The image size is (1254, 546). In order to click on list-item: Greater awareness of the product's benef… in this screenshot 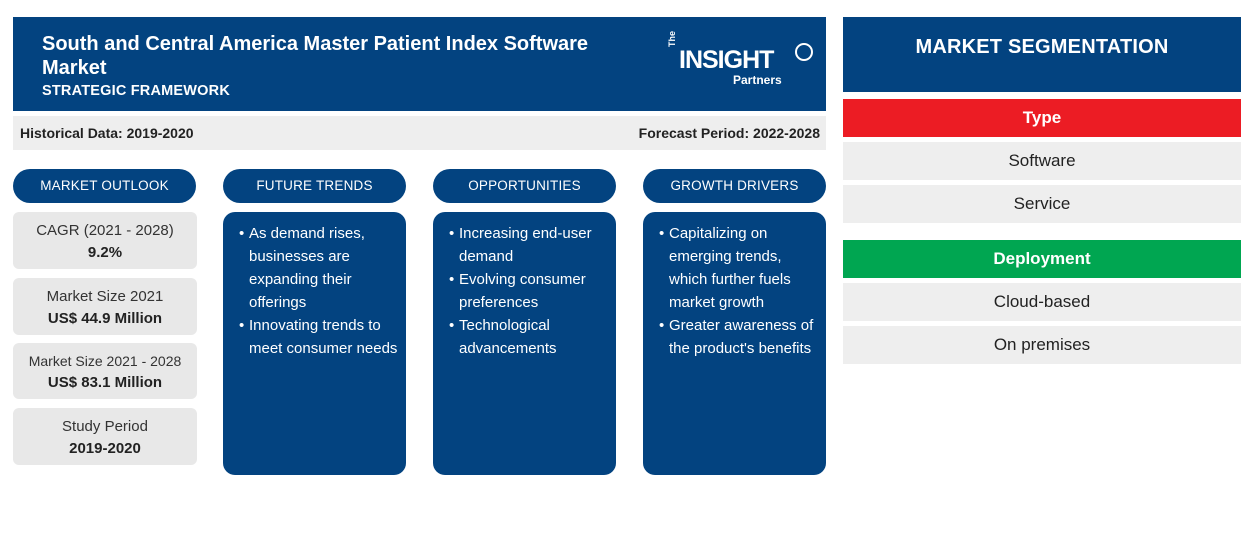, I will do `click(738, 337)`.